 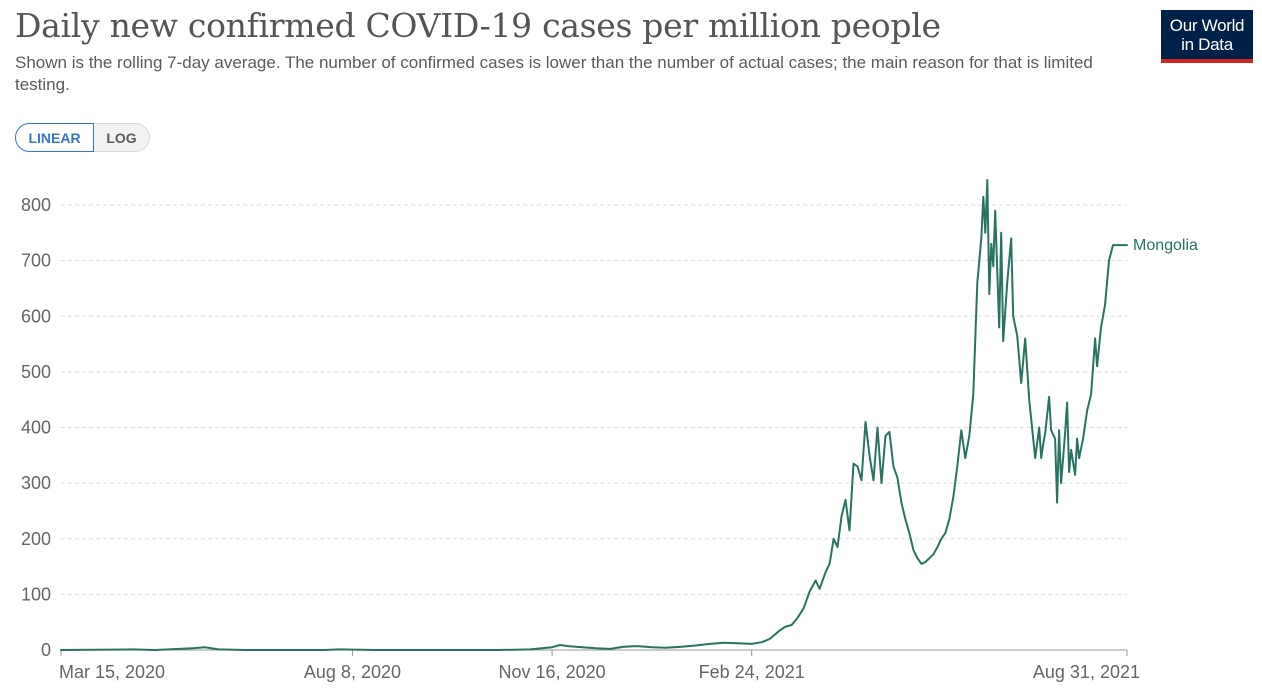 I want to click on owid-logo: Our World in Data, so click(x=1207, y=36).